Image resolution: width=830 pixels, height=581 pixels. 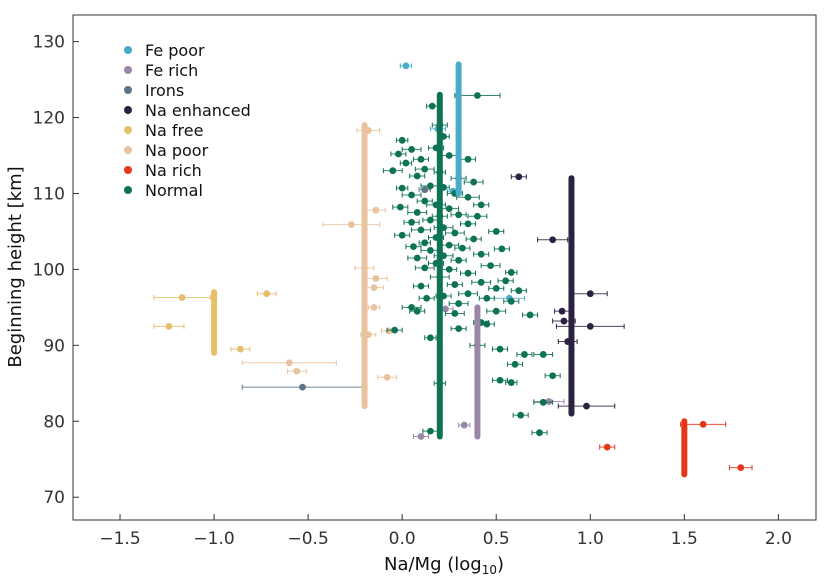 I want to click on legend-label: Irons, so click(x=164, y=90).